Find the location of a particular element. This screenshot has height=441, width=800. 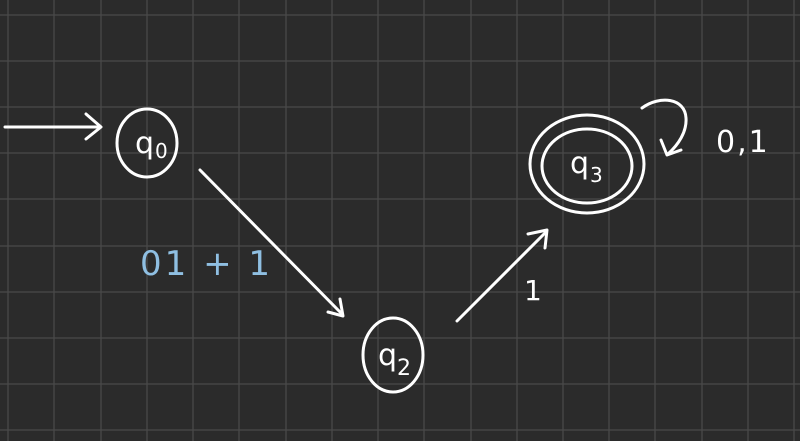

state-q2: q 2 is located at coordinates (393, 355).